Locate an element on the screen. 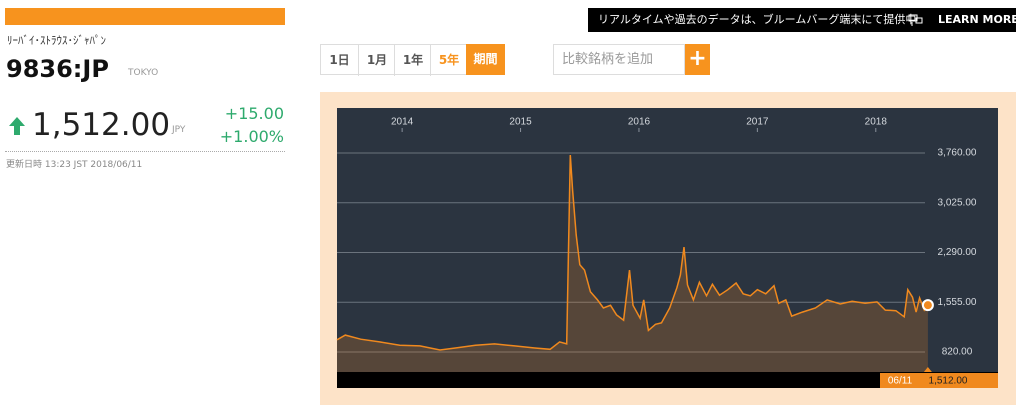 Image resolution: width=1024 pixels, height=413 pixels. last-label-box is located at coordinates (939, 380).